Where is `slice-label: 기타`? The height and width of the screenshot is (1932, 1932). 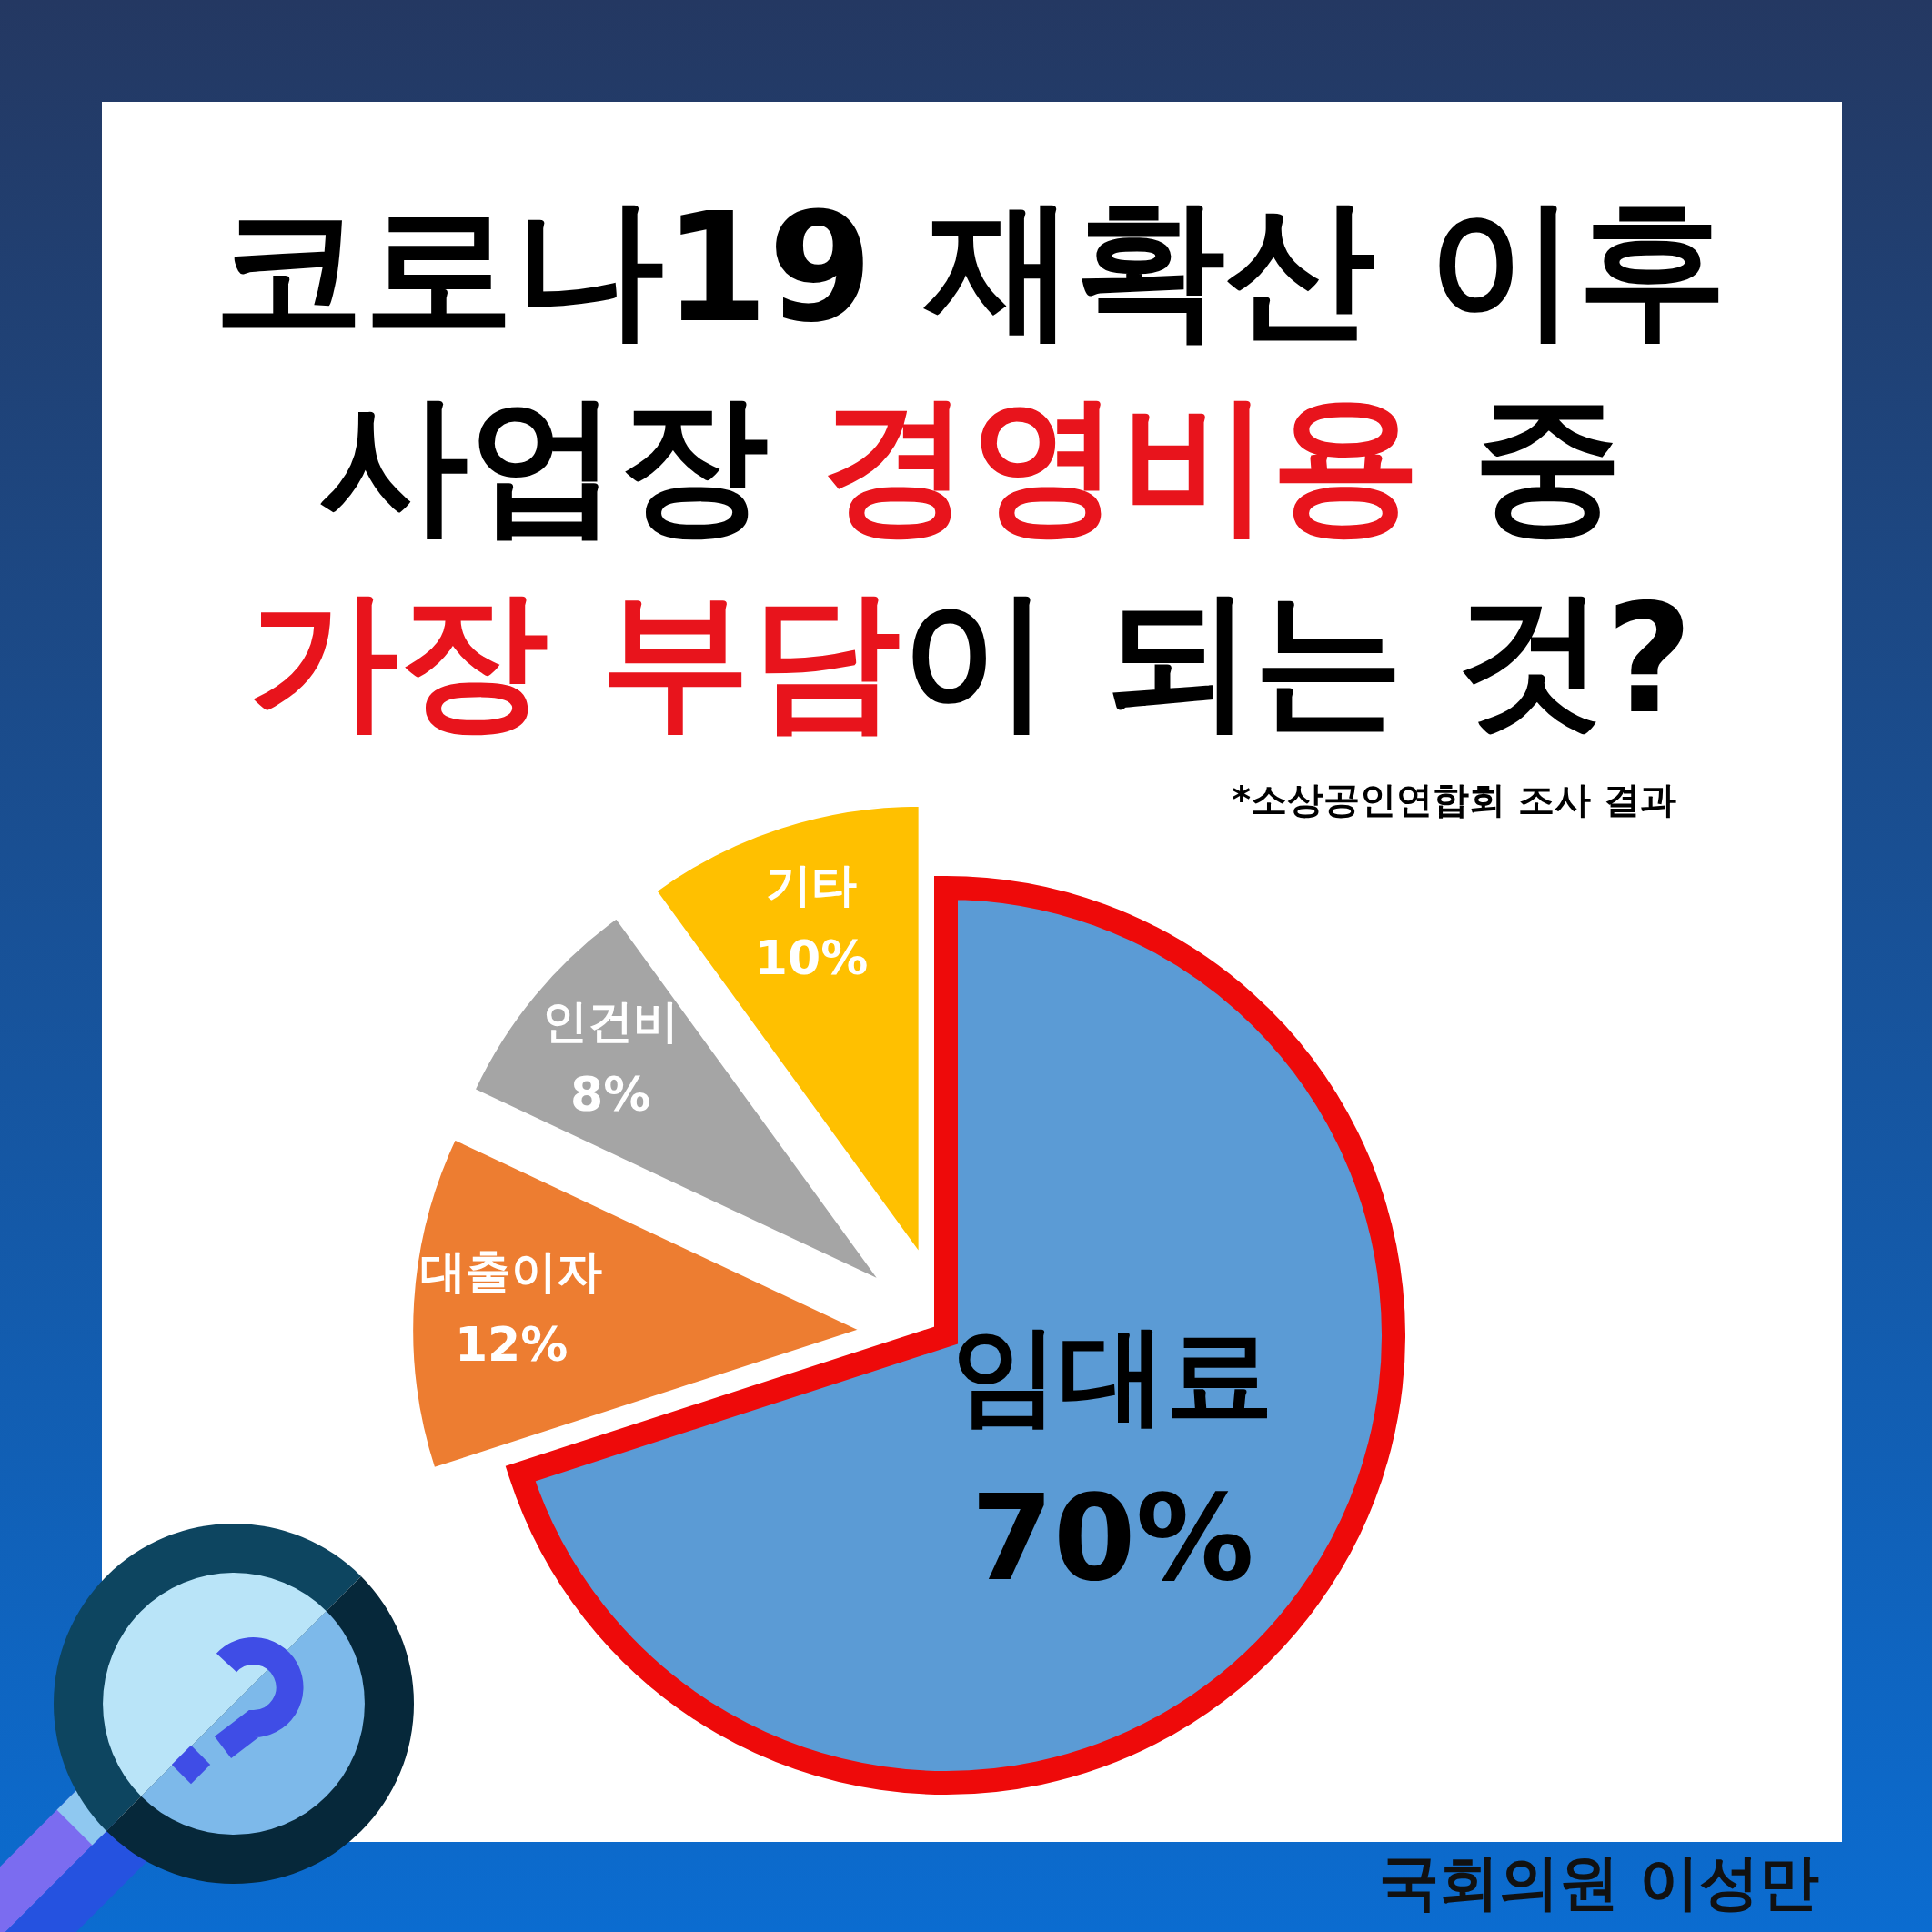 slice-label: 기타 is located at coordinates (812, 884).